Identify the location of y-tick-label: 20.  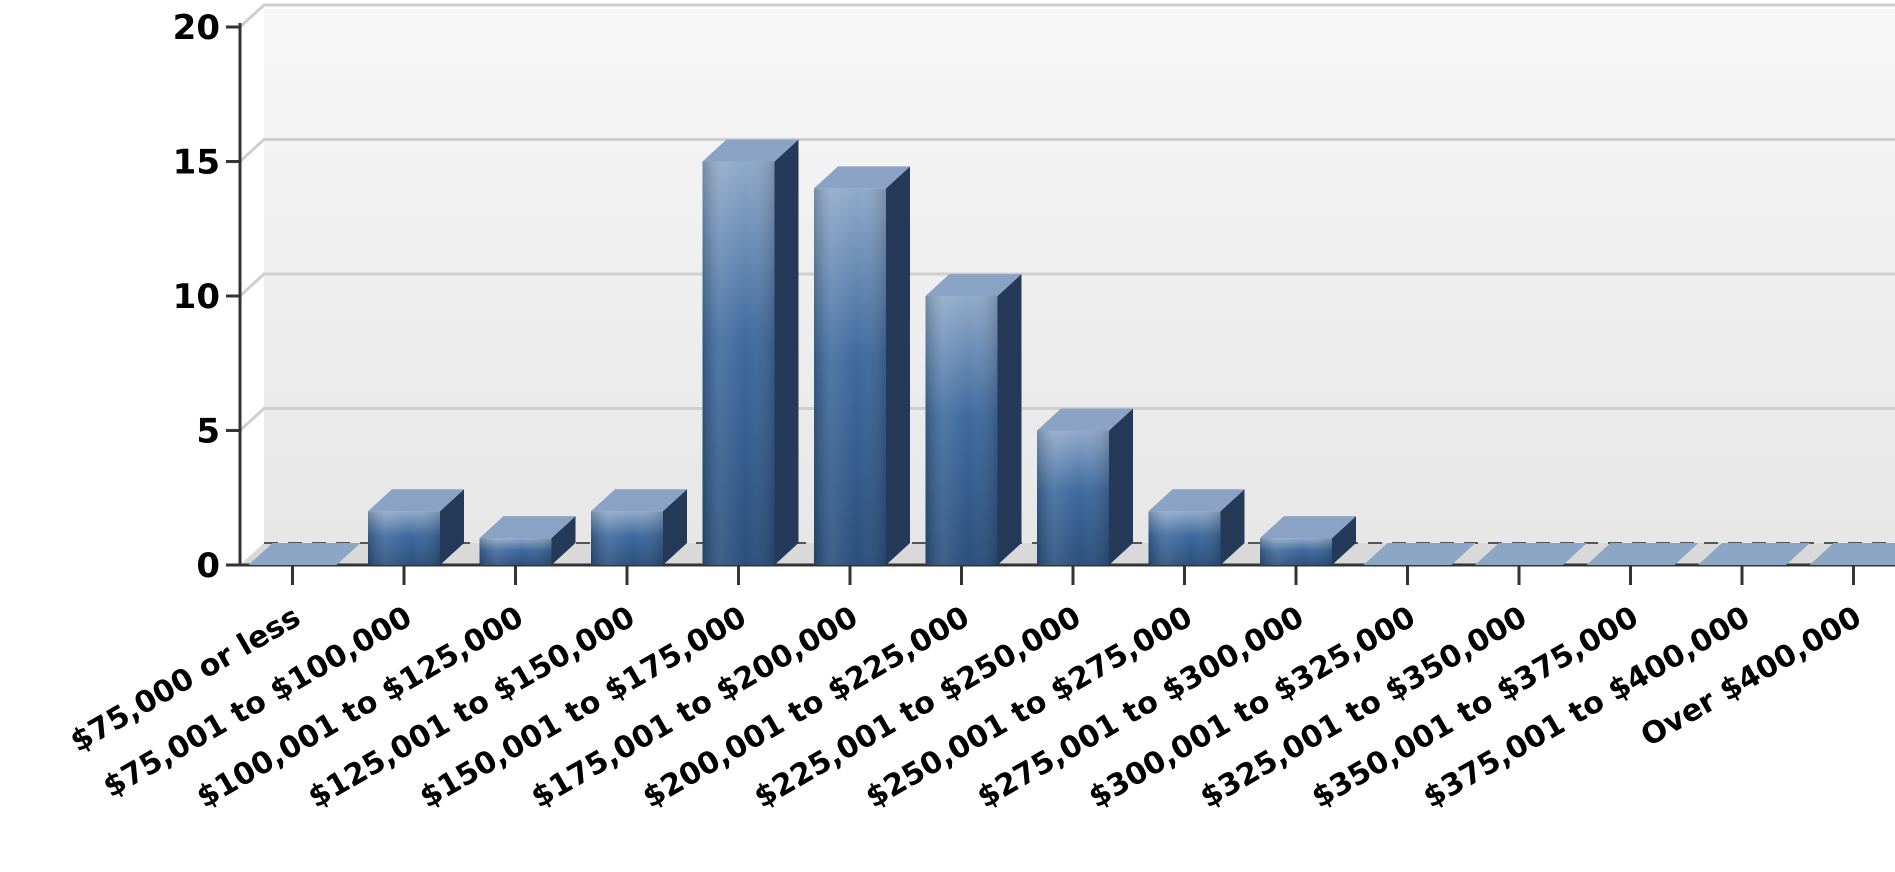
(196, 28).